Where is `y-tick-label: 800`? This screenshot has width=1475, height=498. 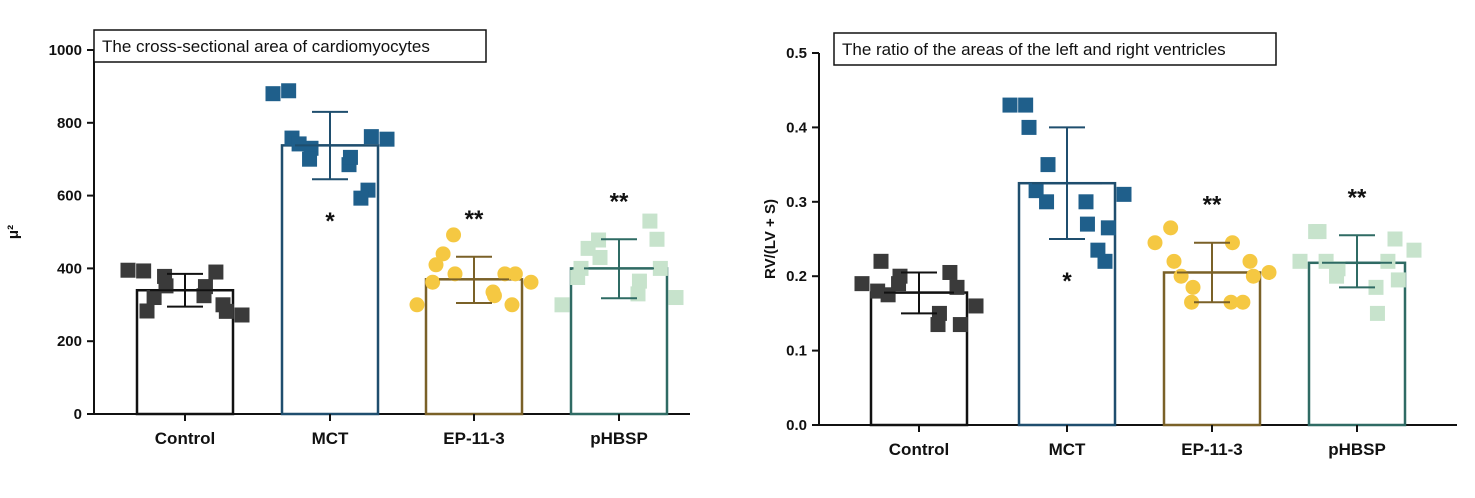
y-tick-label: 800 is located at coordinates (69, 123).